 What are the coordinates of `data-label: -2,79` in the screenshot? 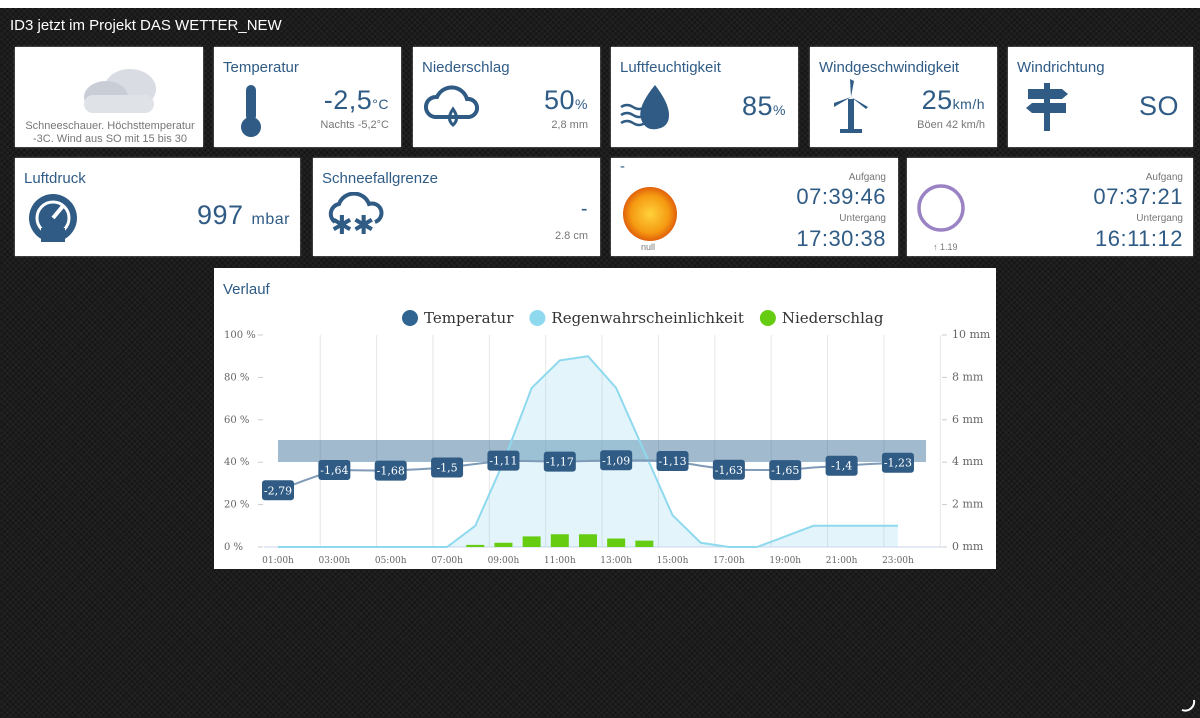 It's located at (278, 490).